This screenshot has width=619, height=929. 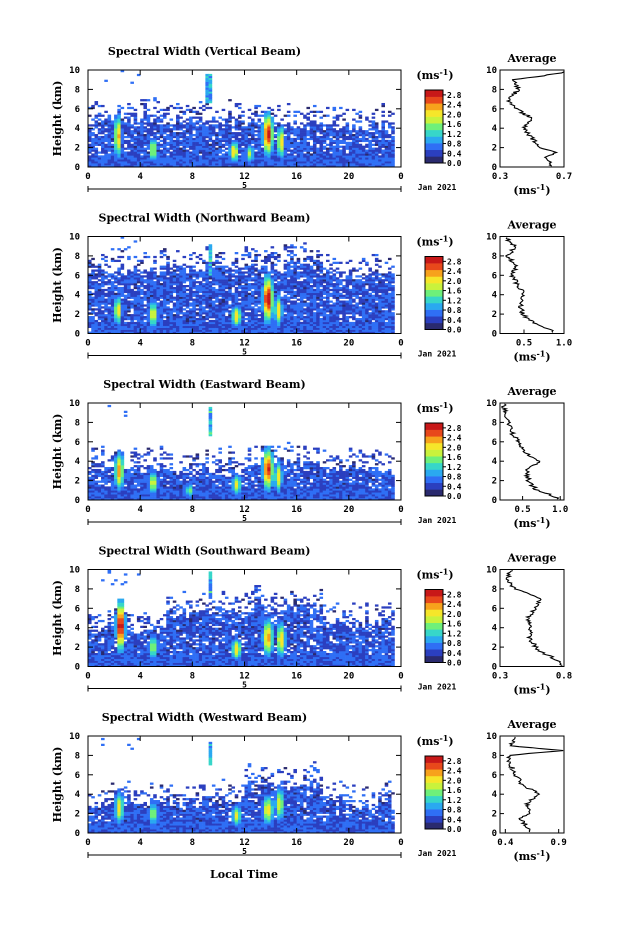 What do you see at coordinates (434, 74) in the screenshot?
I see `colorbar-unit: (ms-1)` at bounding box center [434, 74].